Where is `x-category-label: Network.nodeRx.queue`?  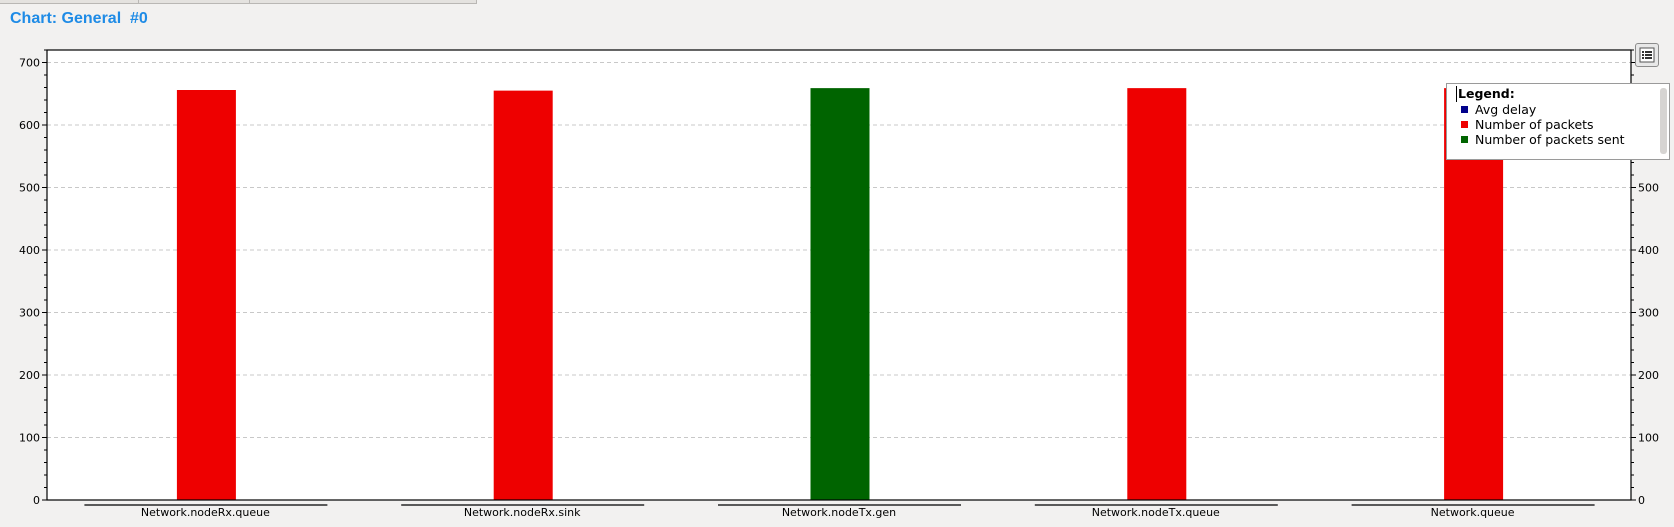 x-category-label: Network.nodeRx.queue is located at coordinates (205, 512).